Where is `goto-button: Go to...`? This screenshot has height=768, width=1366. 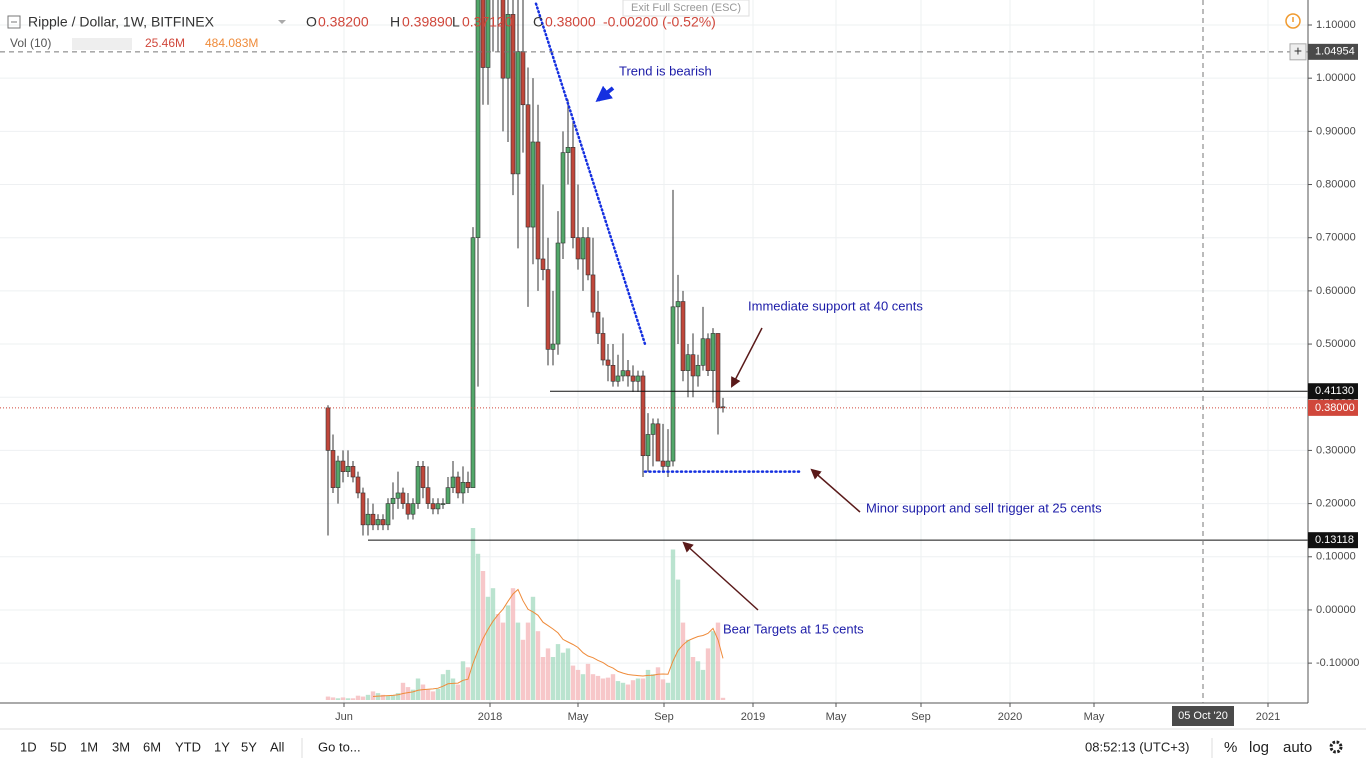
goto-button: Go to... is located at coordinates (339, 746).